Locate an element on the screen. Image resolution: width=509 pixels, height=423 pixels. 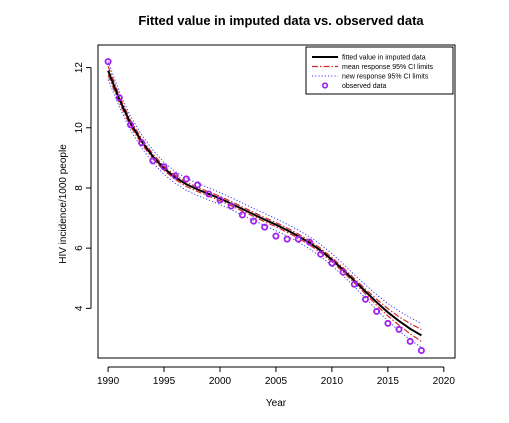
legend-label-2: mean response 95% CI limits is located at coordinates (388, 67).